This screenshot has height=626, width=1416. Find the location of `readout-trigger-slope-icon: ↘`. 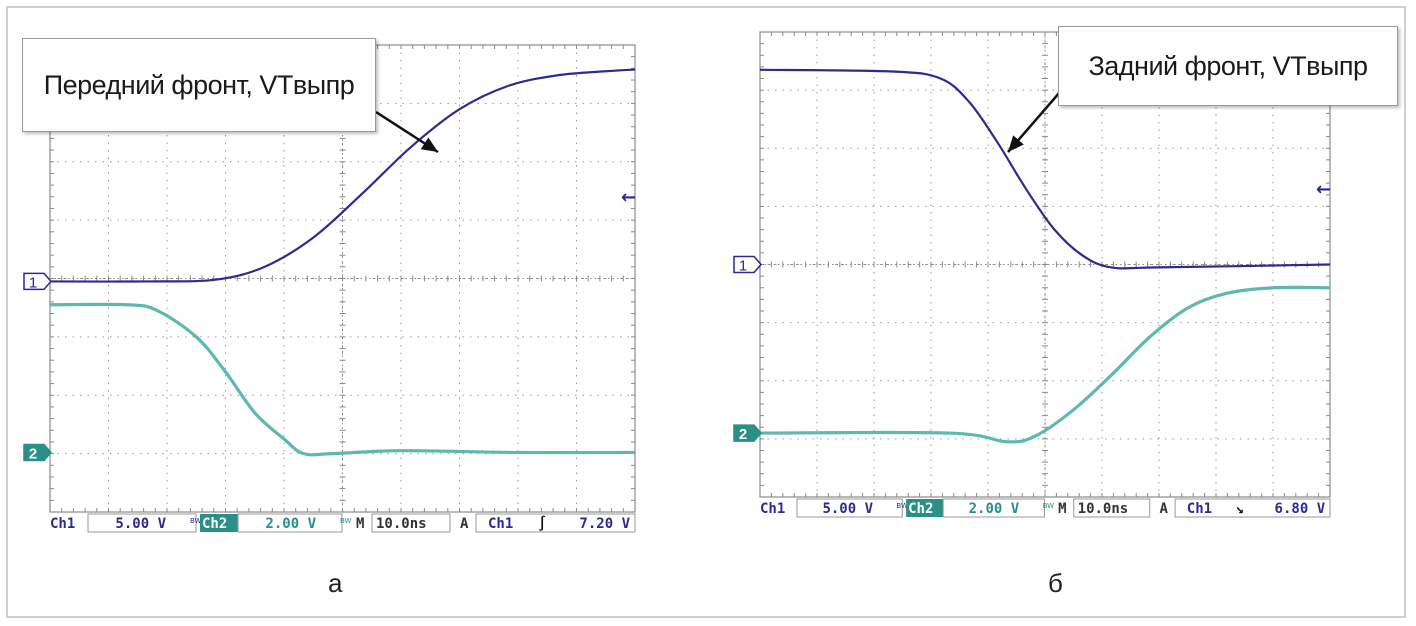

readout-trigger-slope-icon: ↘ is located at coordinates (1239, 509).